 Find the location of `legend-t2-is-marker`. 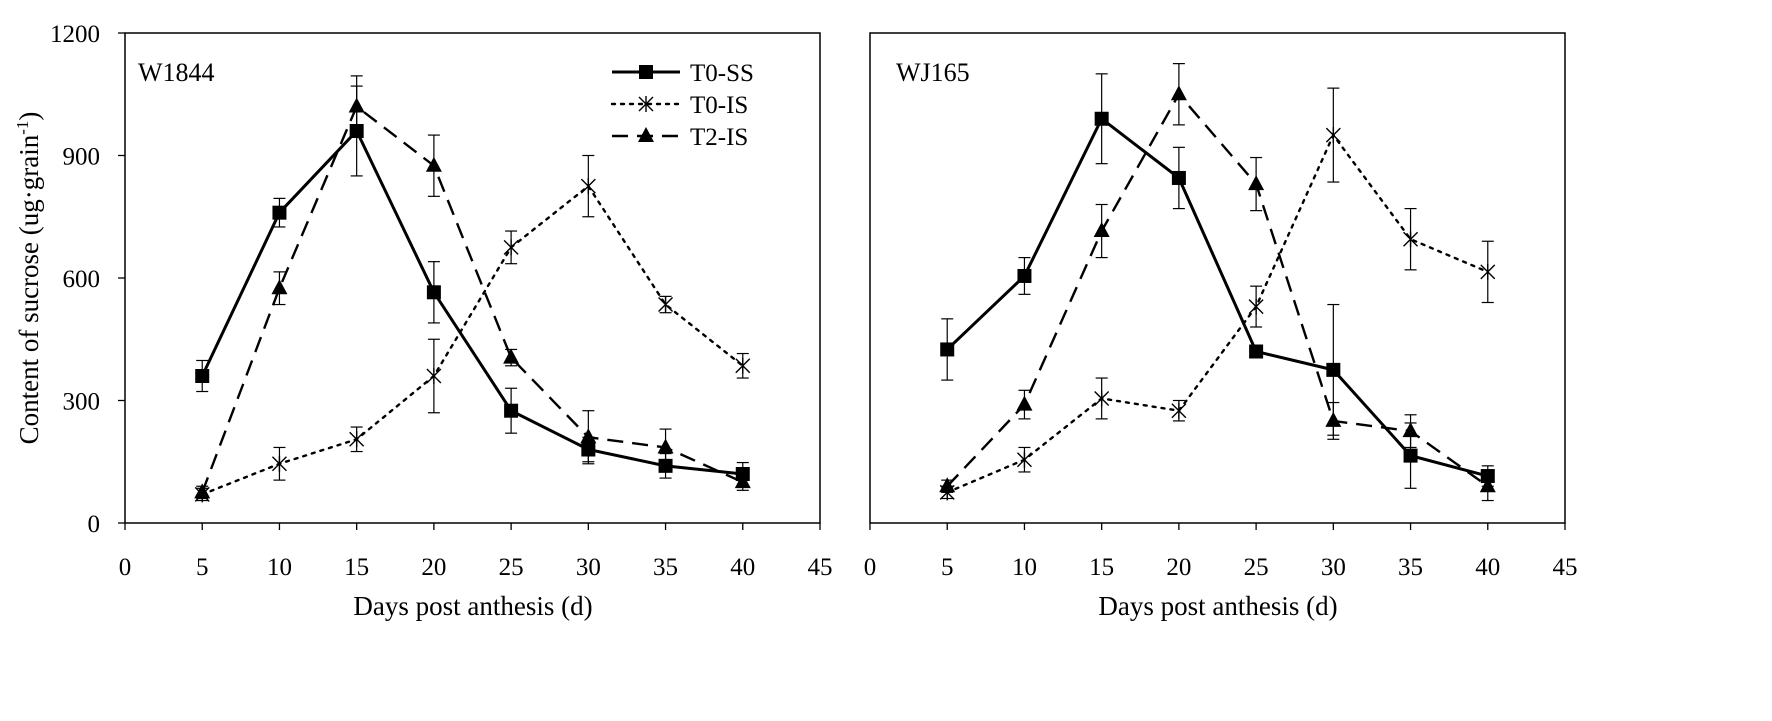

legend-t2-is-marker is located at coordinates (646, 134).